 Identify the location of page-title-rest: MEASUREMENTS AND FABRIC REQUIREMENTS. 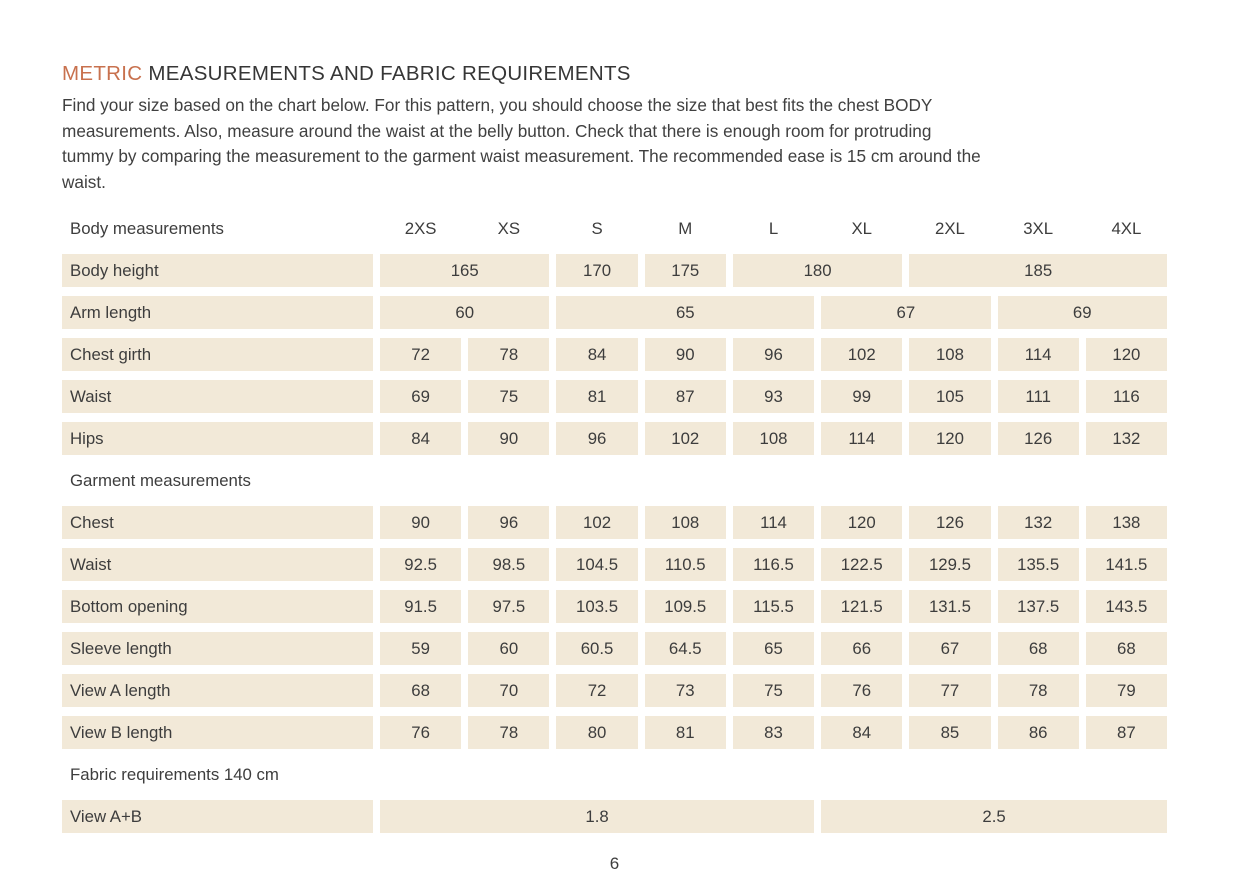
(386, 73).